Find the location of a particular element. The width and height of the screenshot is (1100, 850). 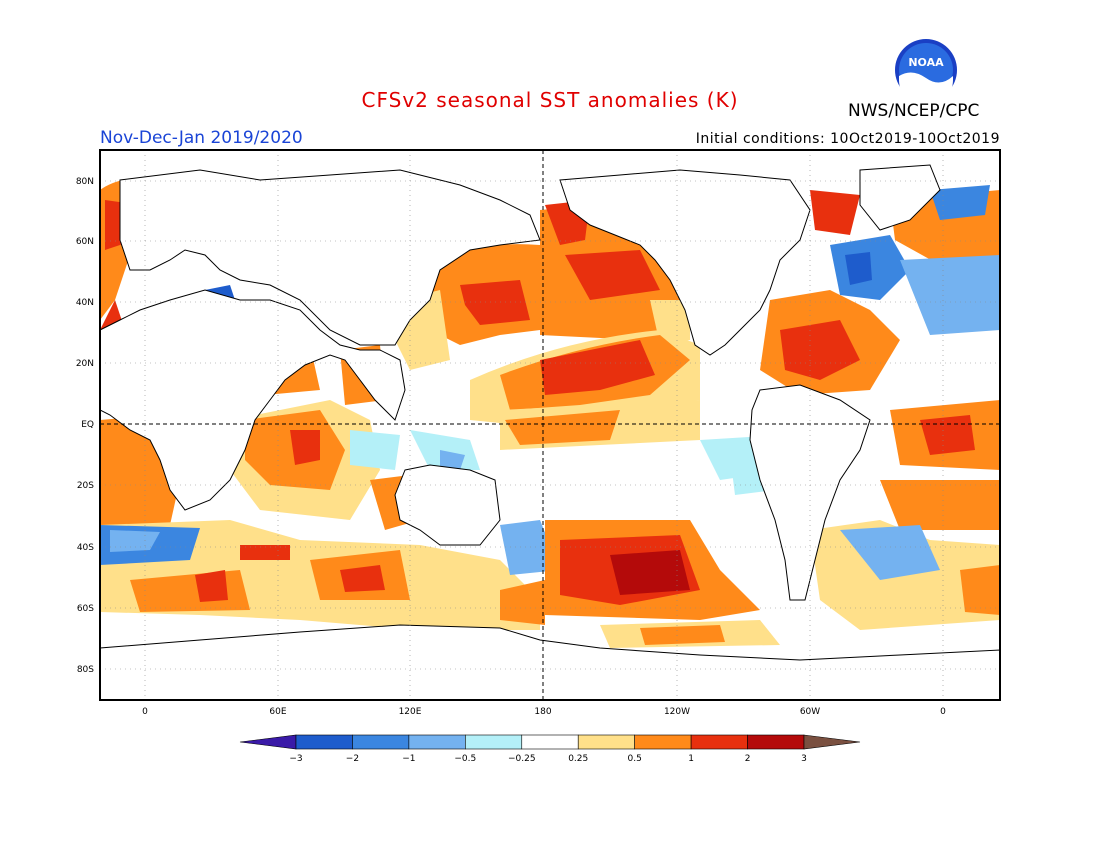

lon-axis: 0 60E 120E 180 120W 60W 0 is located at coordinates (544, 712).